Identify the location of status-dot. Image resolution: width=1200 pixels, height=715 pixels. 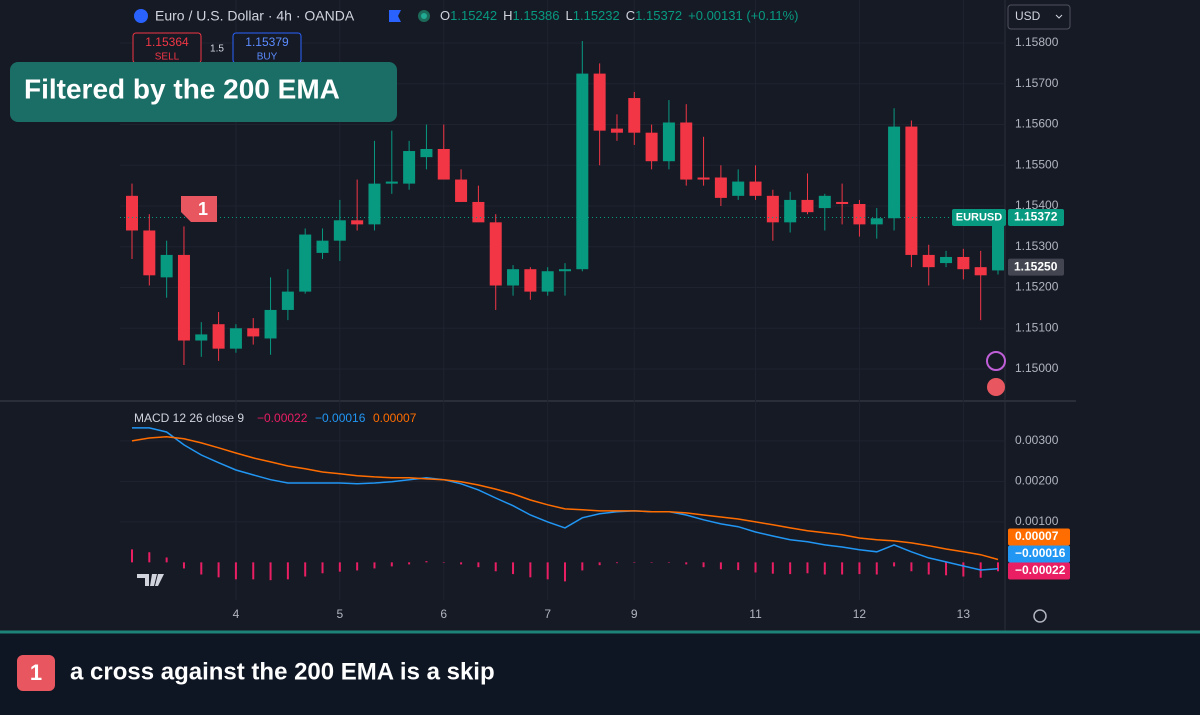
(424, 16).